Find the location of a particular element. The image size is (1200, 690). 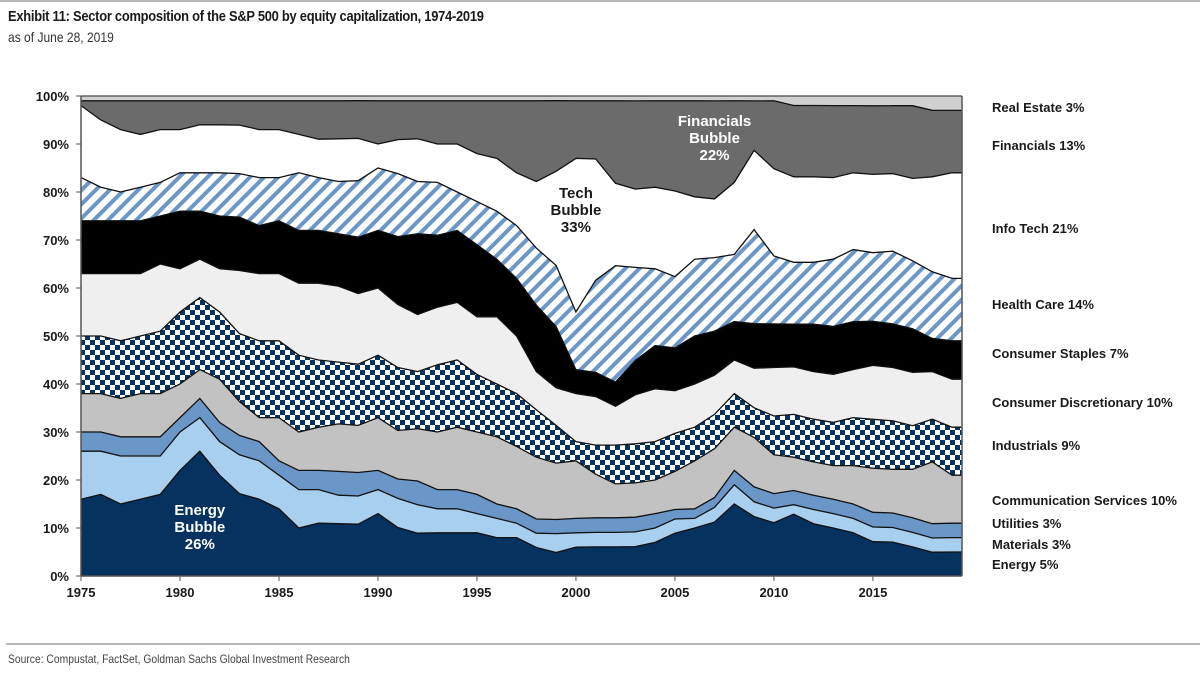

x-tick-label: 1995 is located at coordinates (476, 592).